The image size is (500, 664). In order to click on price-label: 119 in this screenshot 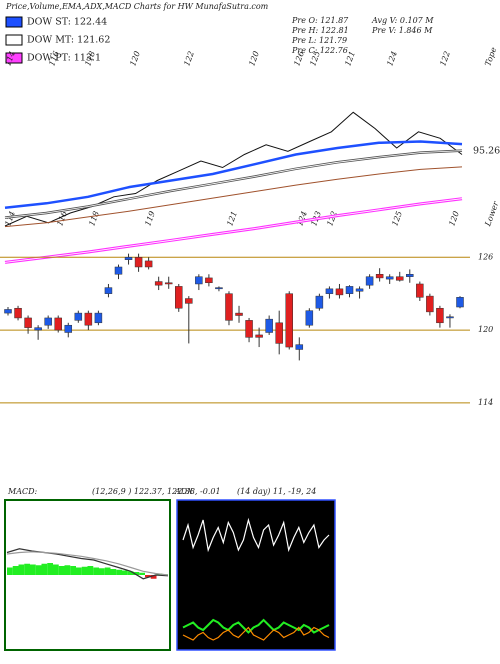, I will do `click(150, 218)`.